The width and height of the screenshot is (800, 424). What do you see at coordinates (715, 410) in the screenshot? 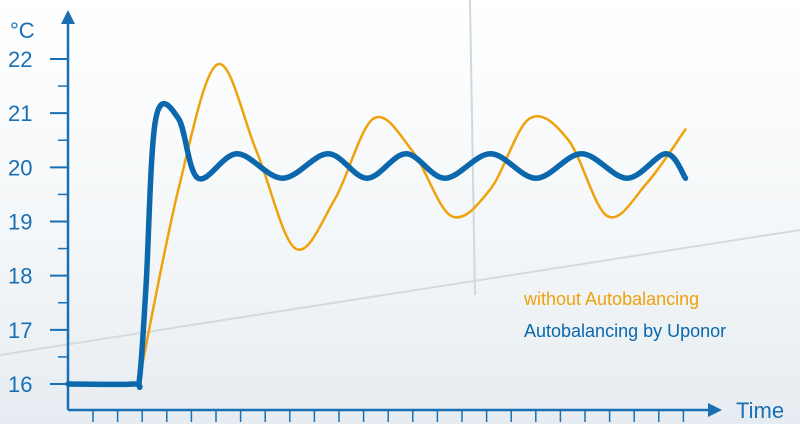
I see `x-axis-arrow` at bounding box center [715, 410].